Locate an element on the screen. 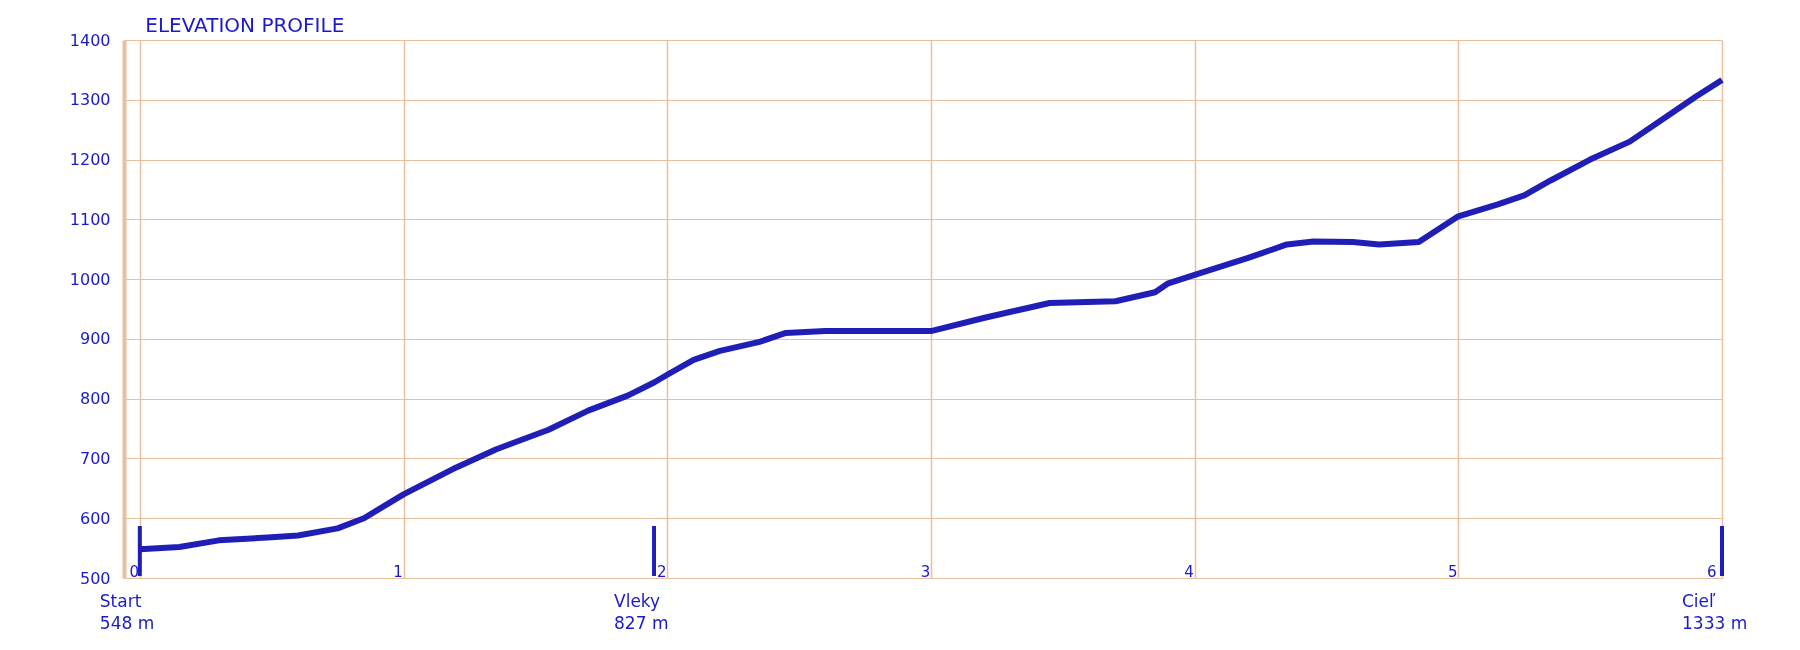 The image size is (1800, 650). x-tick-label: 0 is located at coordinates (134, 571).